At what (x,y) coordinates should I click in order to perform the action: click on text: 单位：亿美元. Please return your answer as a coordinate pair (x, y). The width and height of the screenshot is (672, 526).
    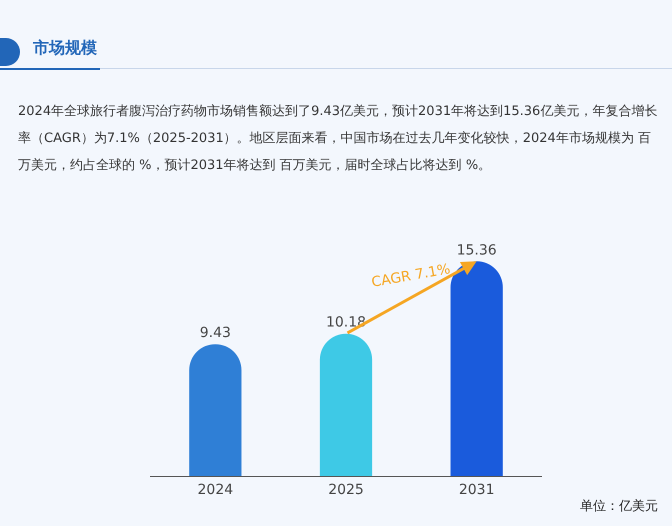
    Looking at the image, I should click on (619, 506).